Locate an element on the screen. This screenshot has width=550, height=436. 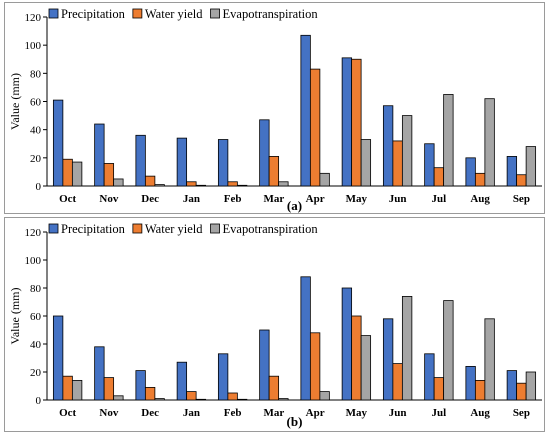
bar-precipitation-sep is located at coordinates (512, 171).